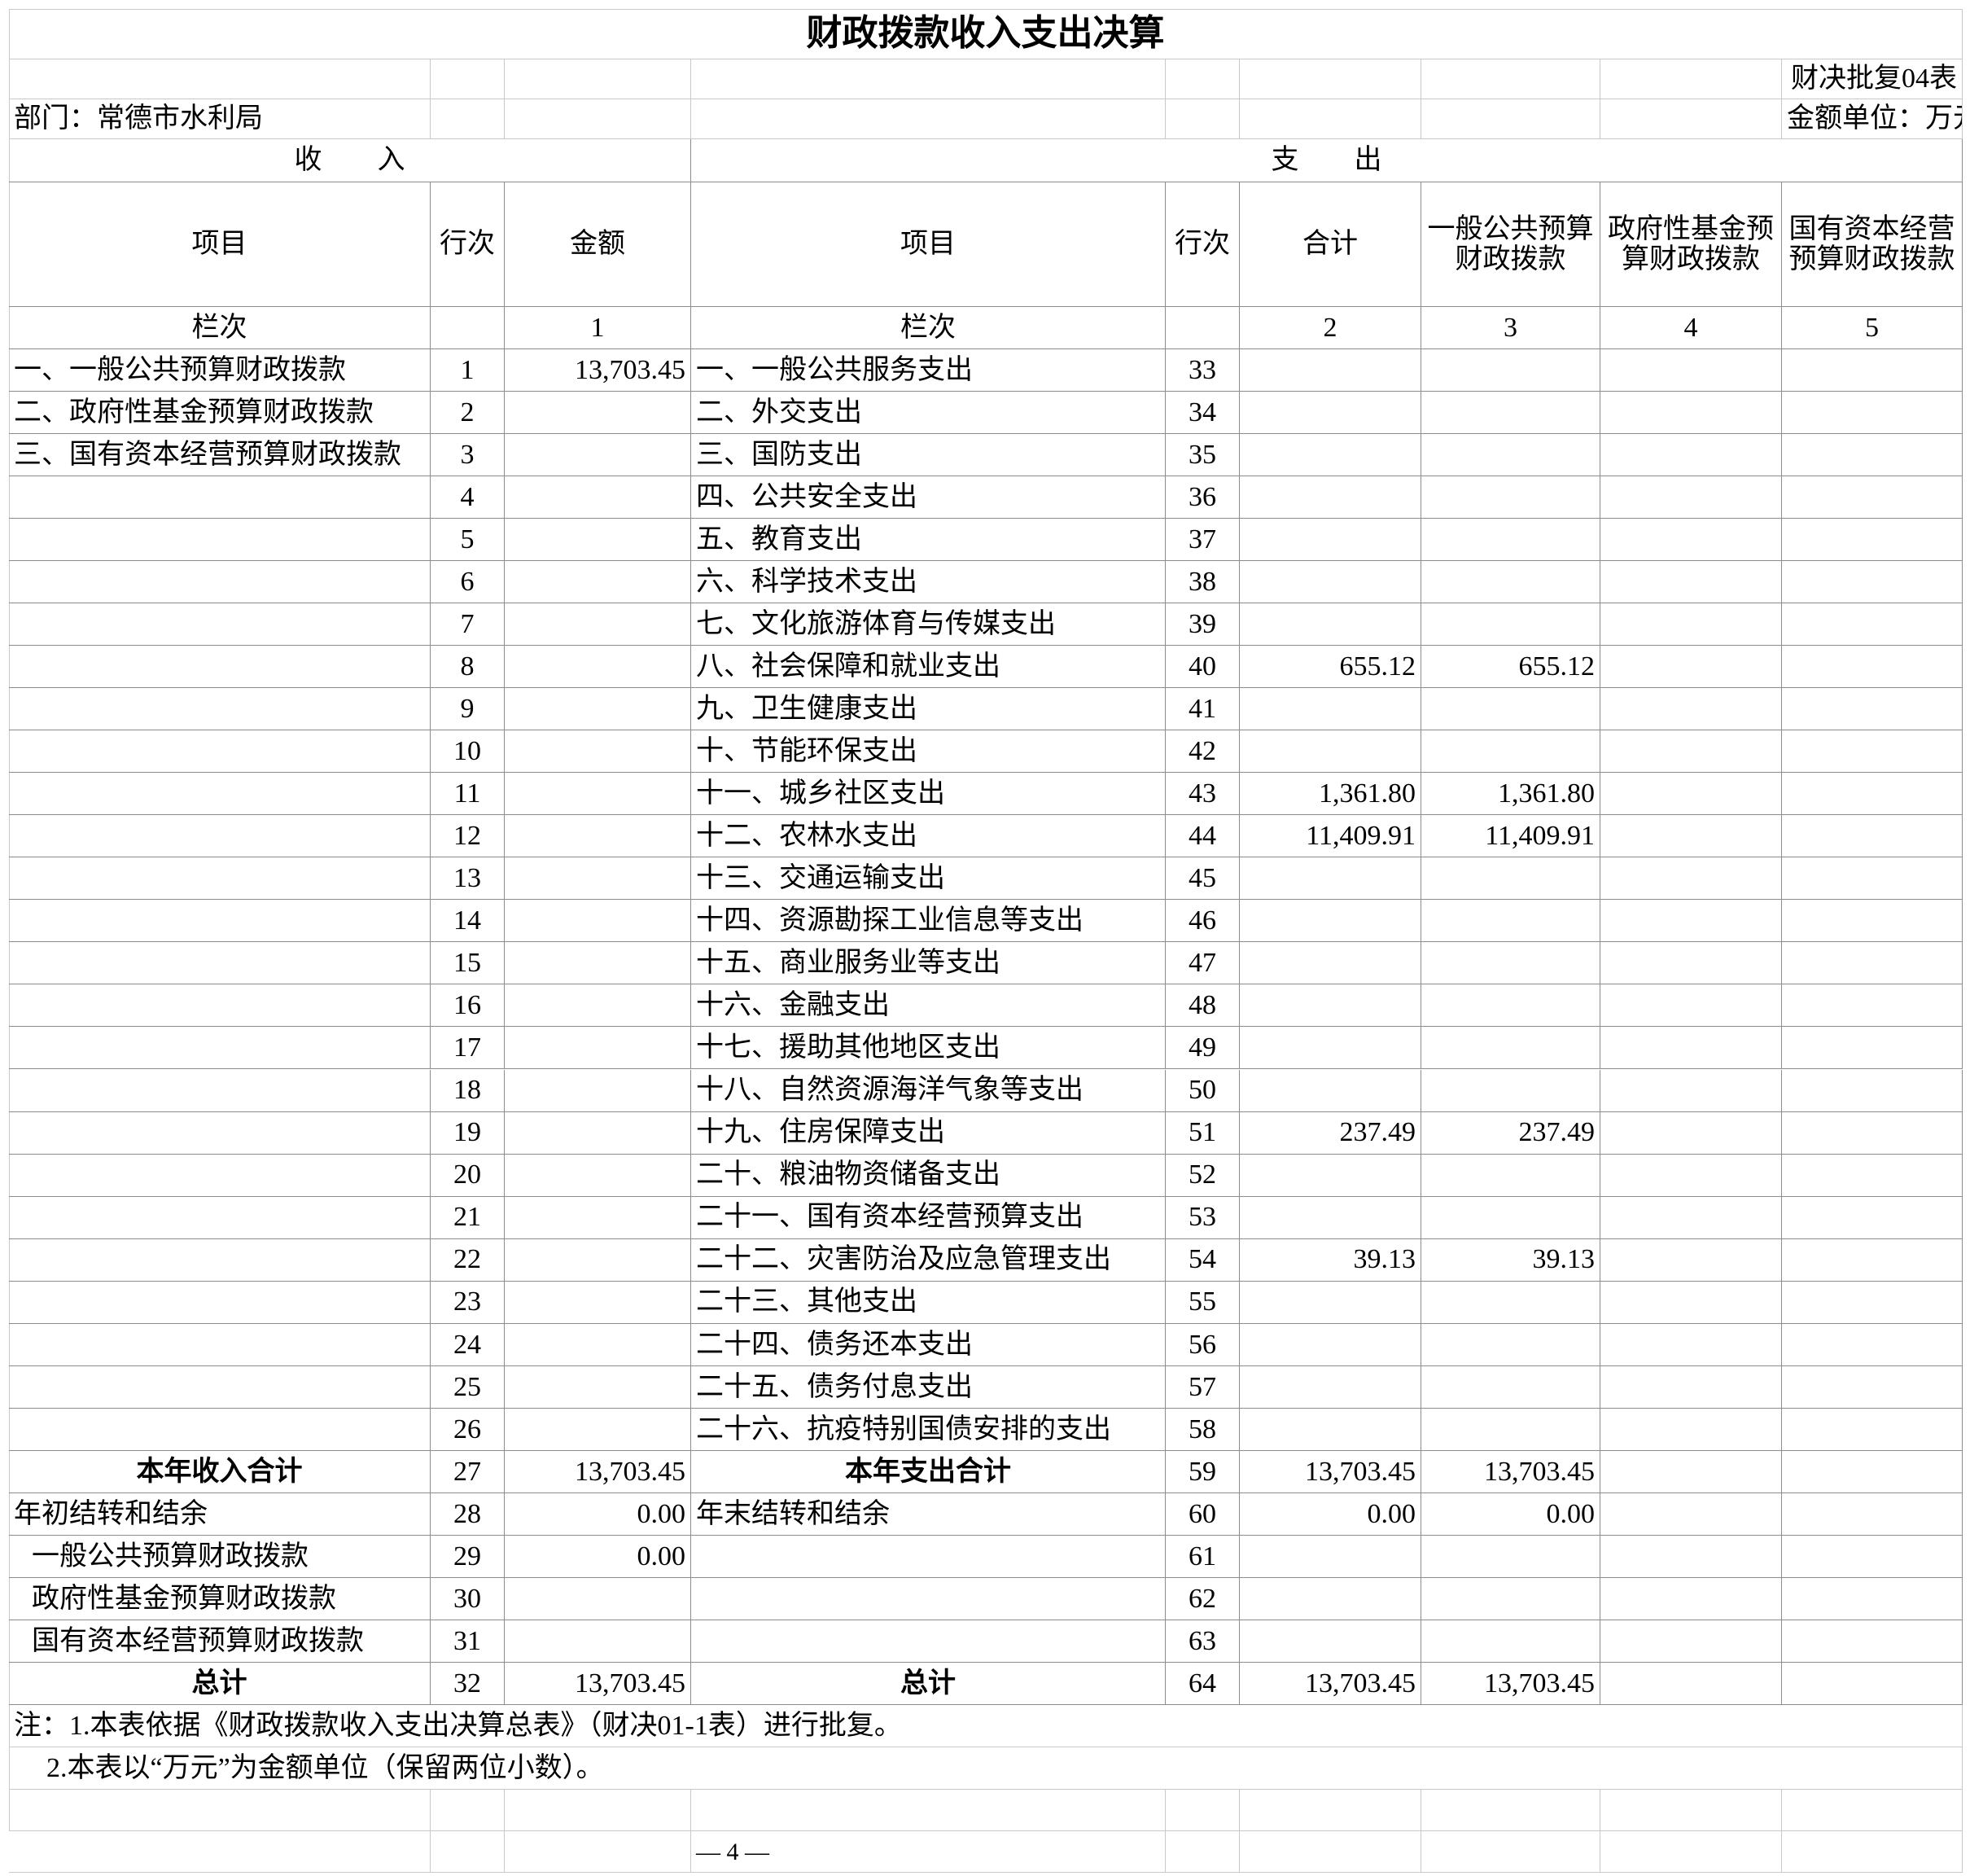 The width and height of the screenshot is (1970, 1876). Describe the element at coordinates (985, 34) in the screenshot. I see `cell-text: 财政拨款收入支出决算` at that location.